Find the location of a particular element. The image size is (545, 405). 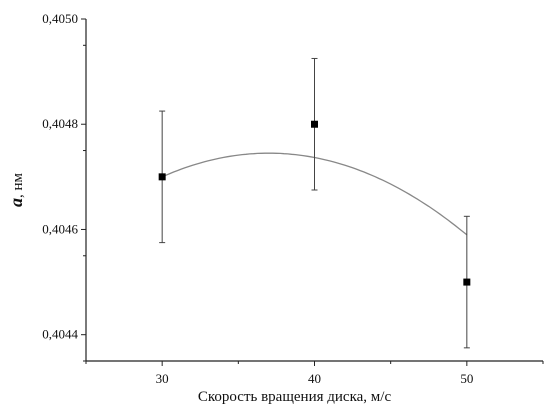

x-ticks: 30 40 50 is located at coordinates (314, 373).